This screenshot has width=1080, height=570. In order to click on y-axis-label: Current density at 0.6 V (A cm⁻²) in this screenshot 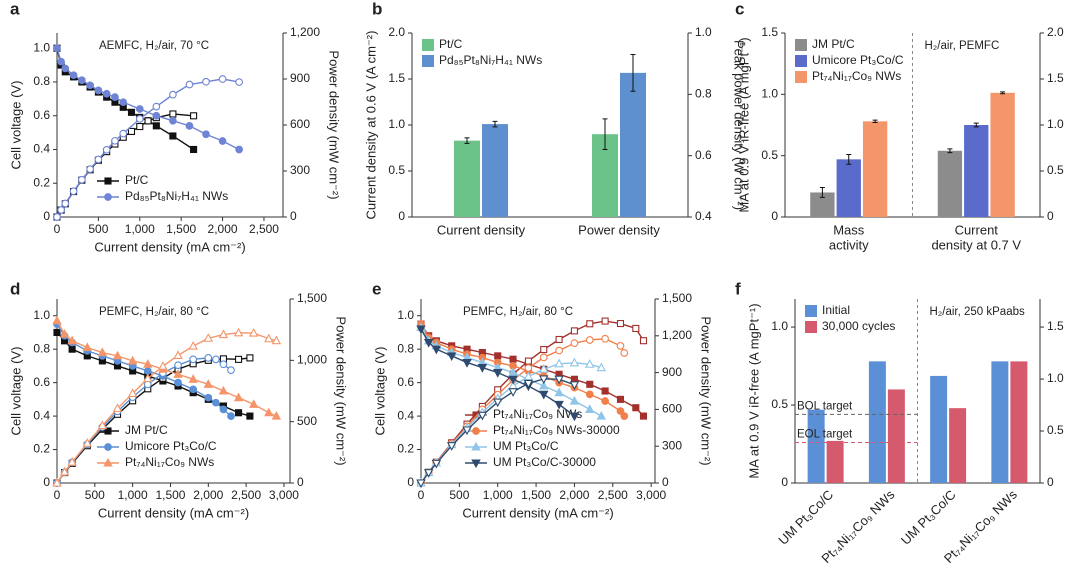, I will do `click(370, 125)`.